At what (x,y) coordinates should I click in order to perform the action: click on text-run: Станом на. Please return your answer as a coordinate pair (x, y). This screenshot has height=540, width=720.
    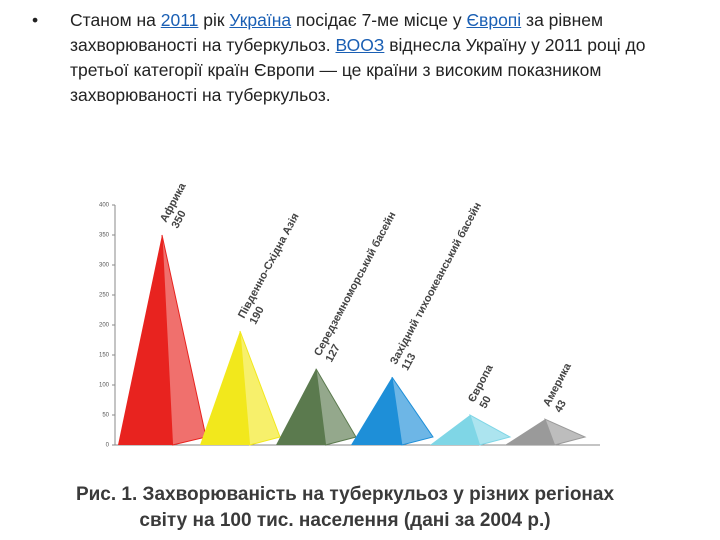
    Looking at the image, I should click on (115, 20).